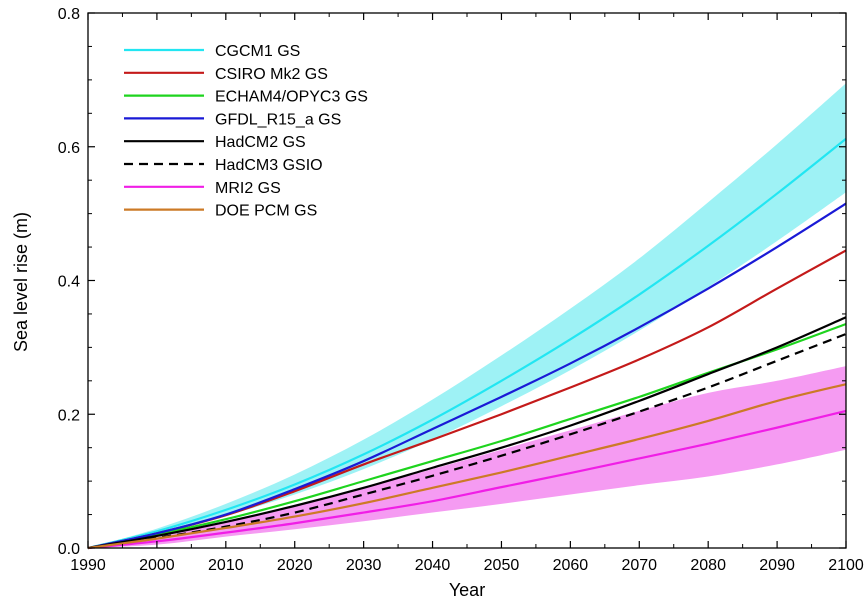 The height and width of the screenshot is (604, 867). I want to click on legend-label: GFDL_R15_a GS, so click(278, 119).